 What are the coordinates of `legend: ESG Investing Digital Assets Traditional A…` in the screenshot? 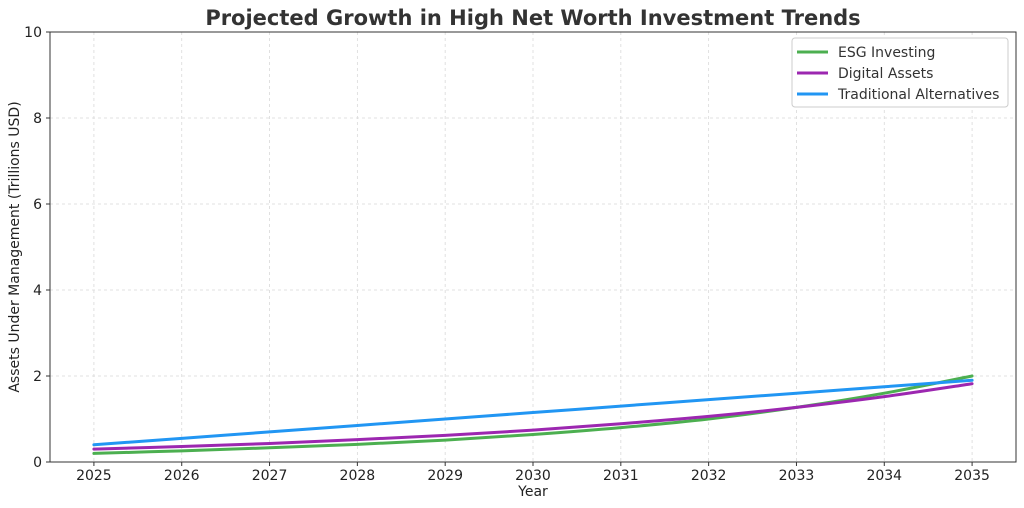 It's located at (900, 72).